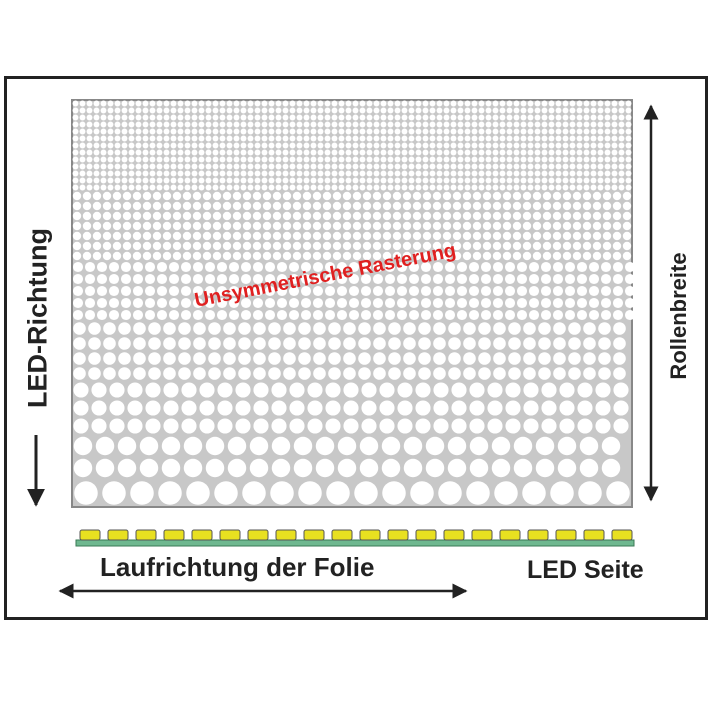 This screenshot has height=710, width=710. What do you see at coordinates (454, 535) in the screenshot?
I see `led` at bounding box center [454, 535].